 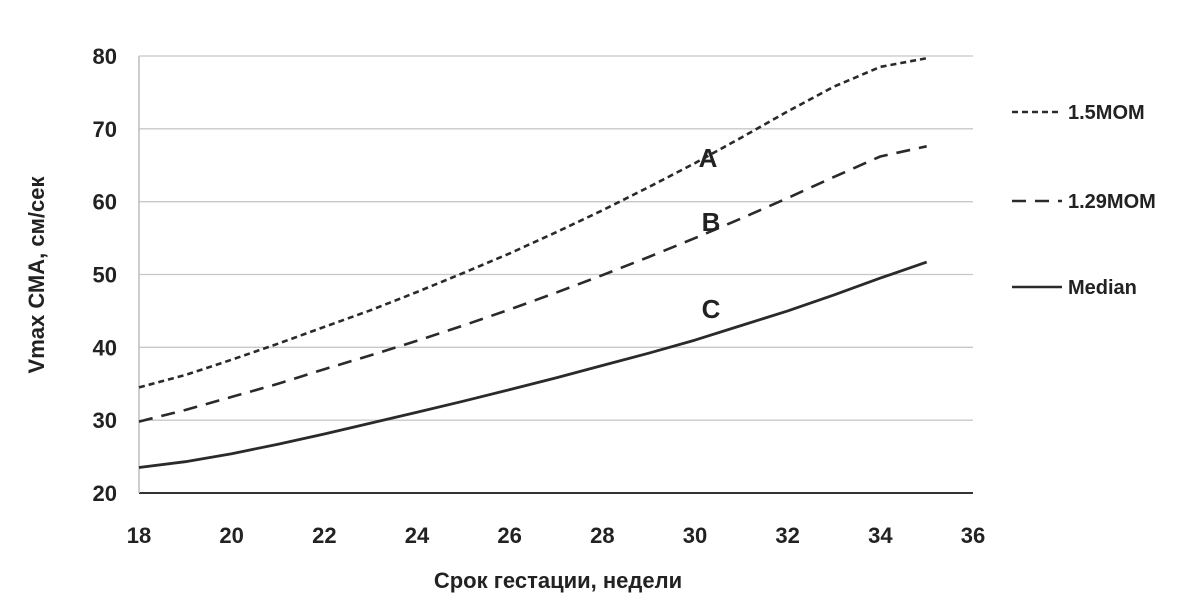 What do you see at coordinates (1106, 113) in the screenshot?
I see `legend-label: 1.5MOM` at bounding box center [1106, 113].